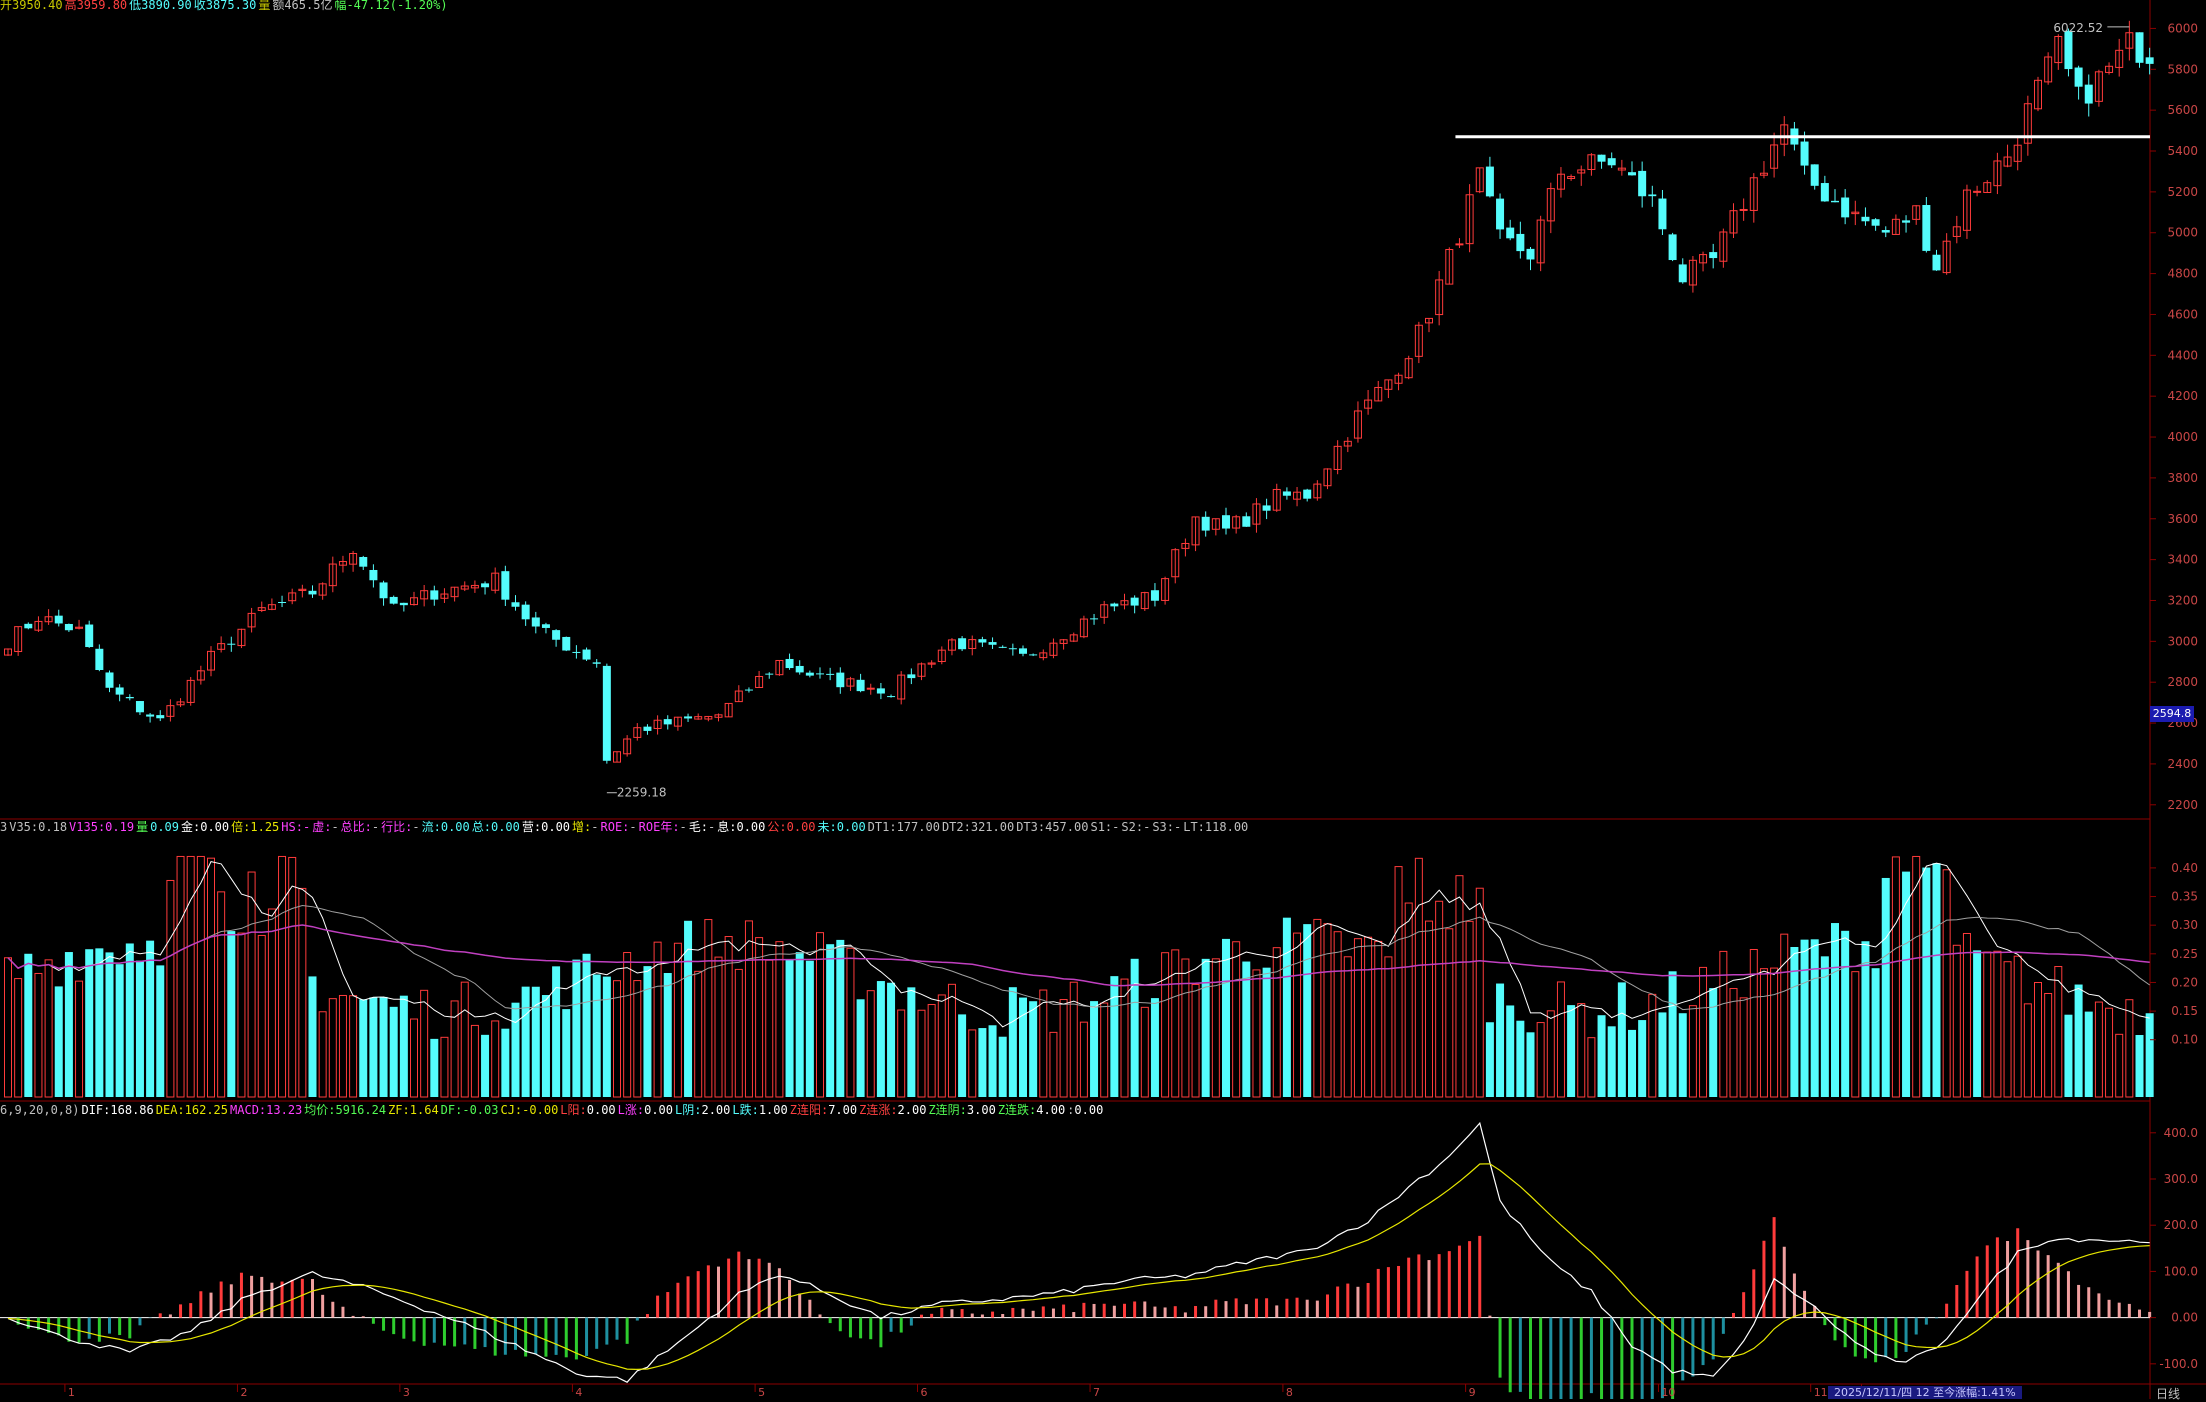 The height and width of the screenshot is (1402, 2206). I want to click on legend-item: 息:, so click(727, 827).